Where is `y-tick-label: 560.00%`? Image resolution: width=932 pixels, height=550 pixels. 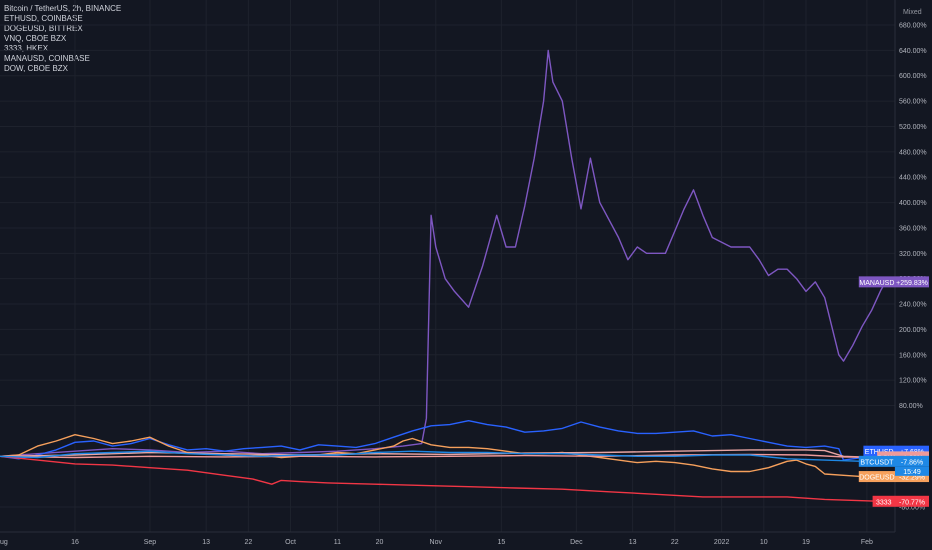
y-tick-label: 560.00% is located at coordinates (913, 102).